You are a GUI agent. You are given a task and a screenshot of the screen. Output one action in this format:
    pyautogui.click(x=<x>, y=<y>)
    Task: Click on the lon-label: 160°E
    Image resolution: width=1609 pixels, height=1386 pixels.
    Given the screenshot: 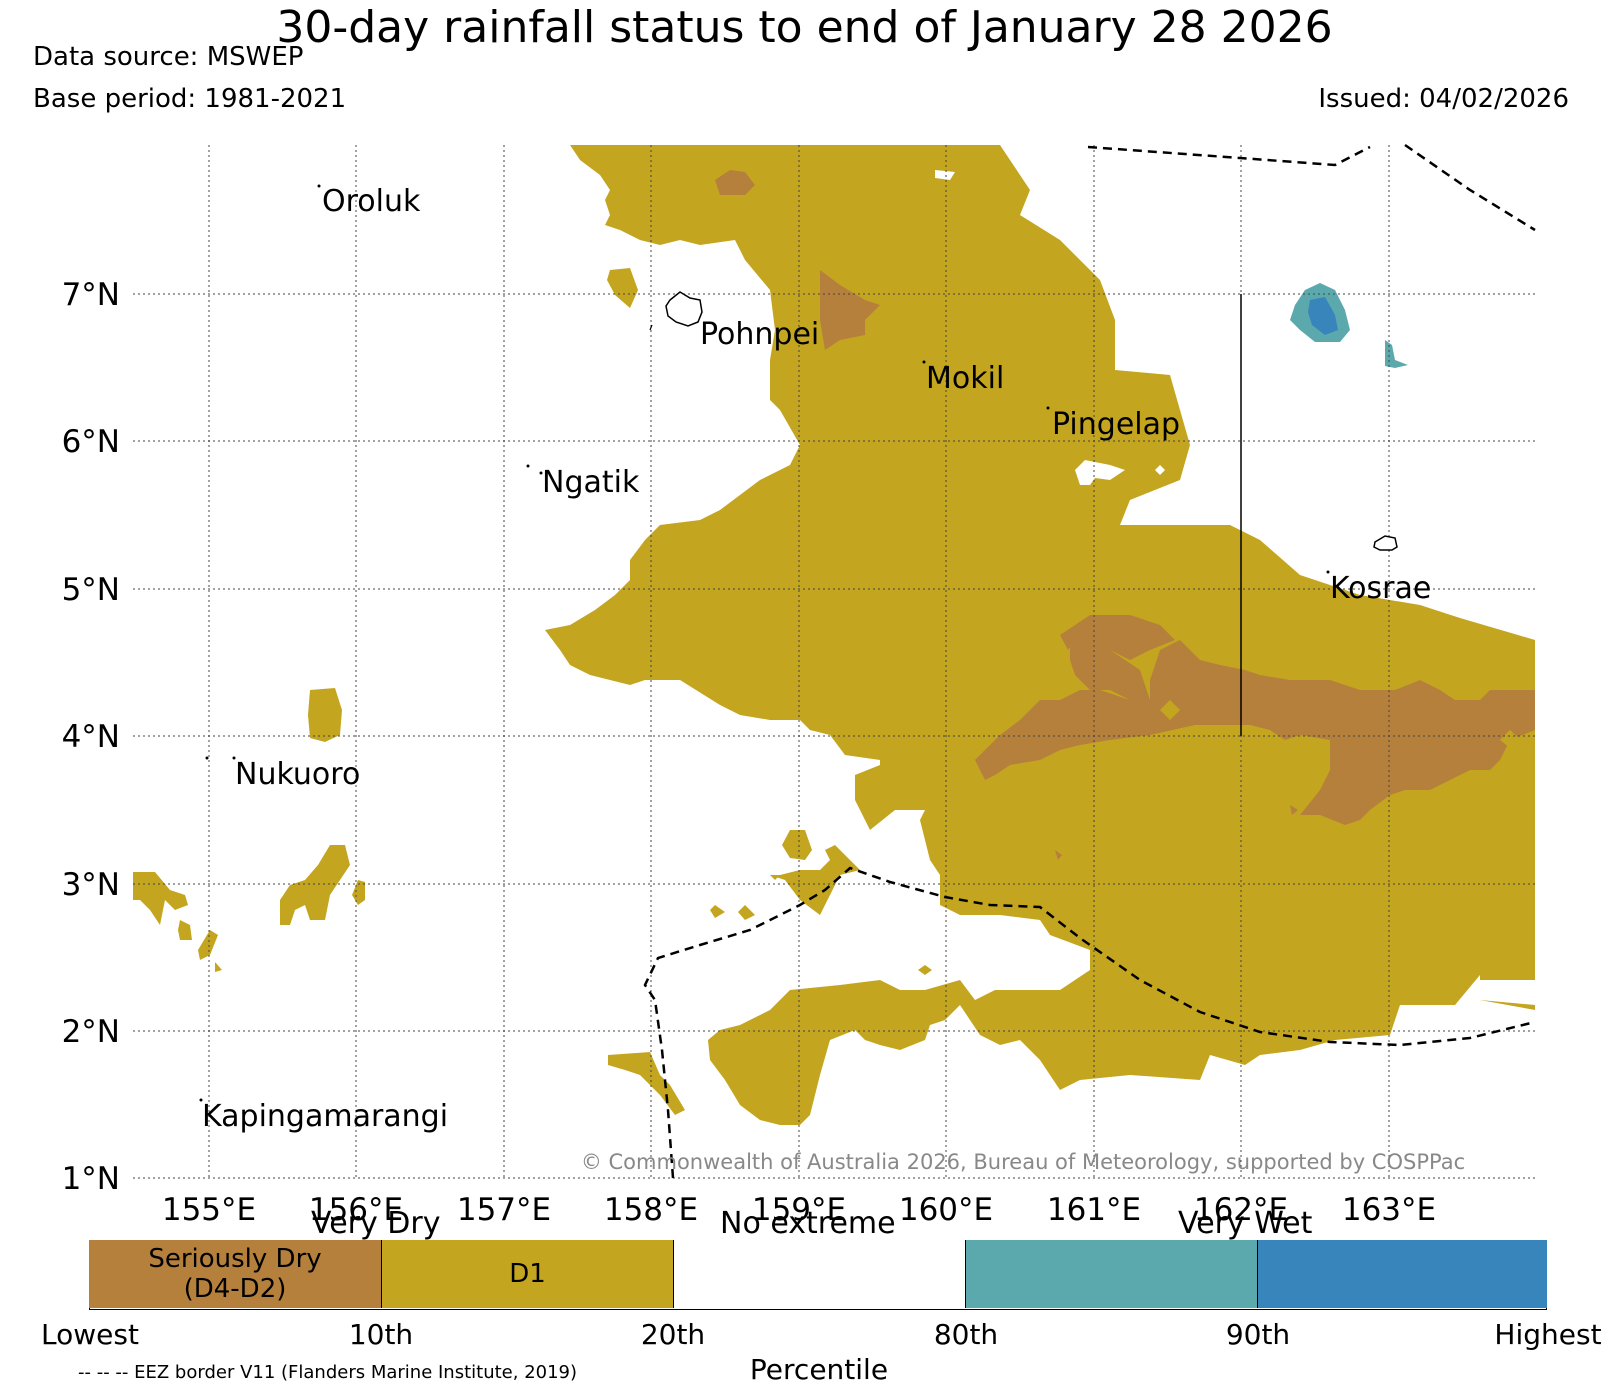 What is the action you would take?
    pyautogui.click(x=946, y=1210)
    